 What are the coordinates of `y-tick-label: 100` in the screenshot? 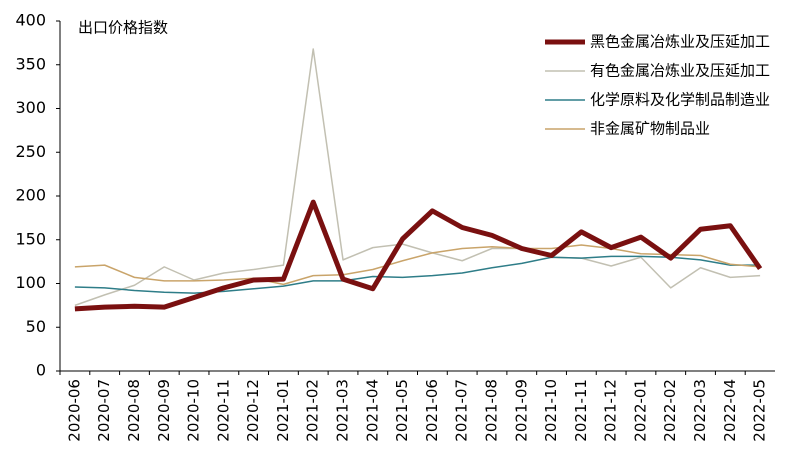 It's located at (30, 282).